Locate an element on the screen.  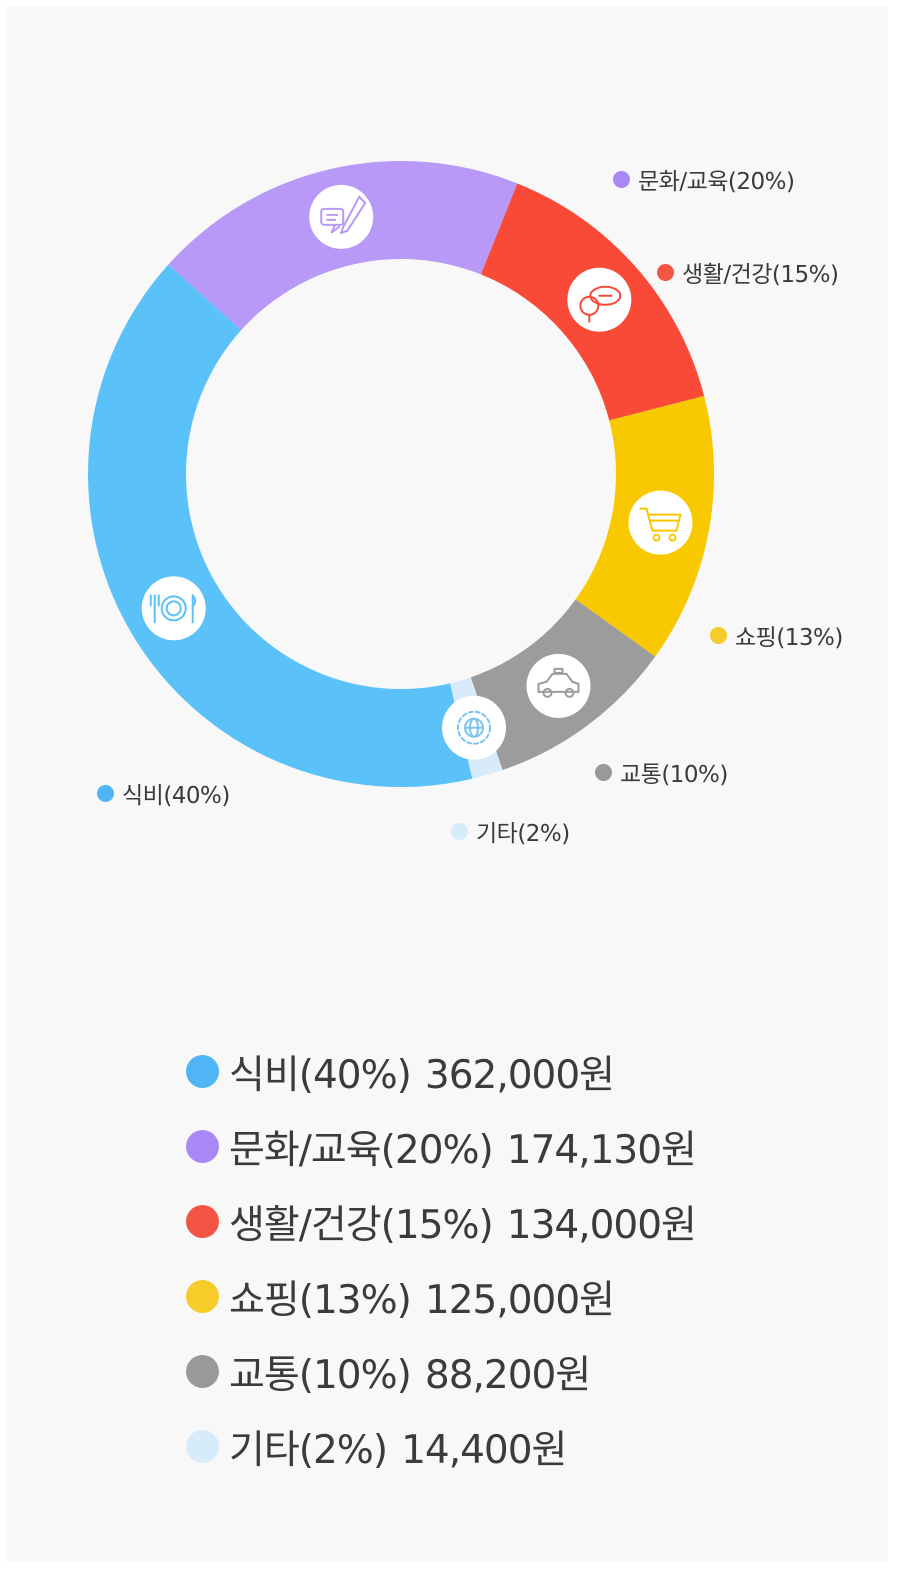
taxi-icon is located at coordinates (558, 685).